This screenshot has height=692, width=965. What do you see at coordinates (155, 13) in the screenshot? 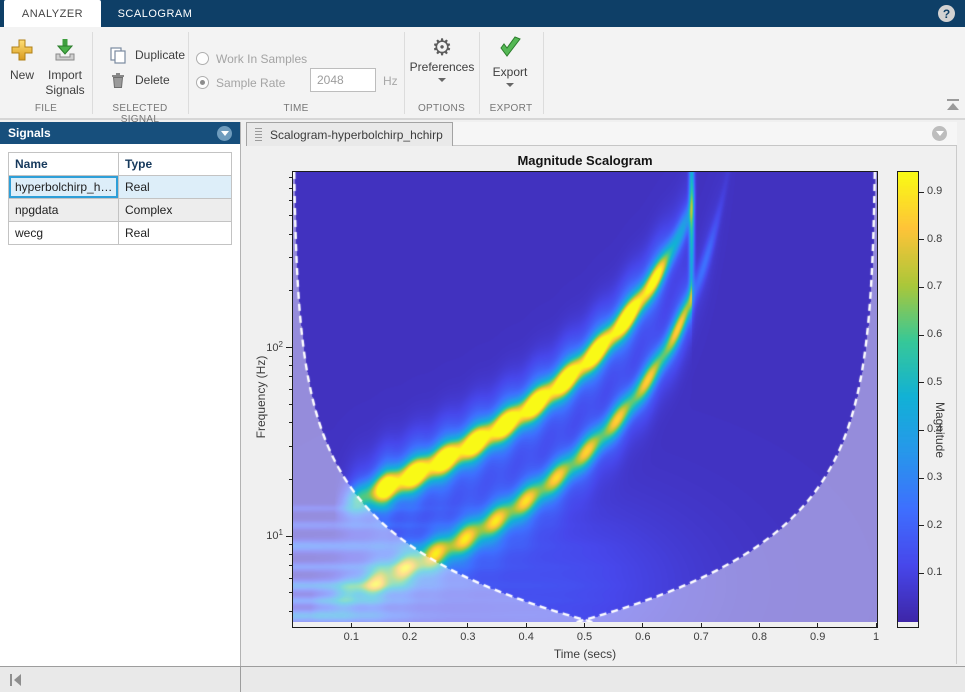
I see `tab-scalogram: SCALOGRAM` at bounding box center [155, 13].